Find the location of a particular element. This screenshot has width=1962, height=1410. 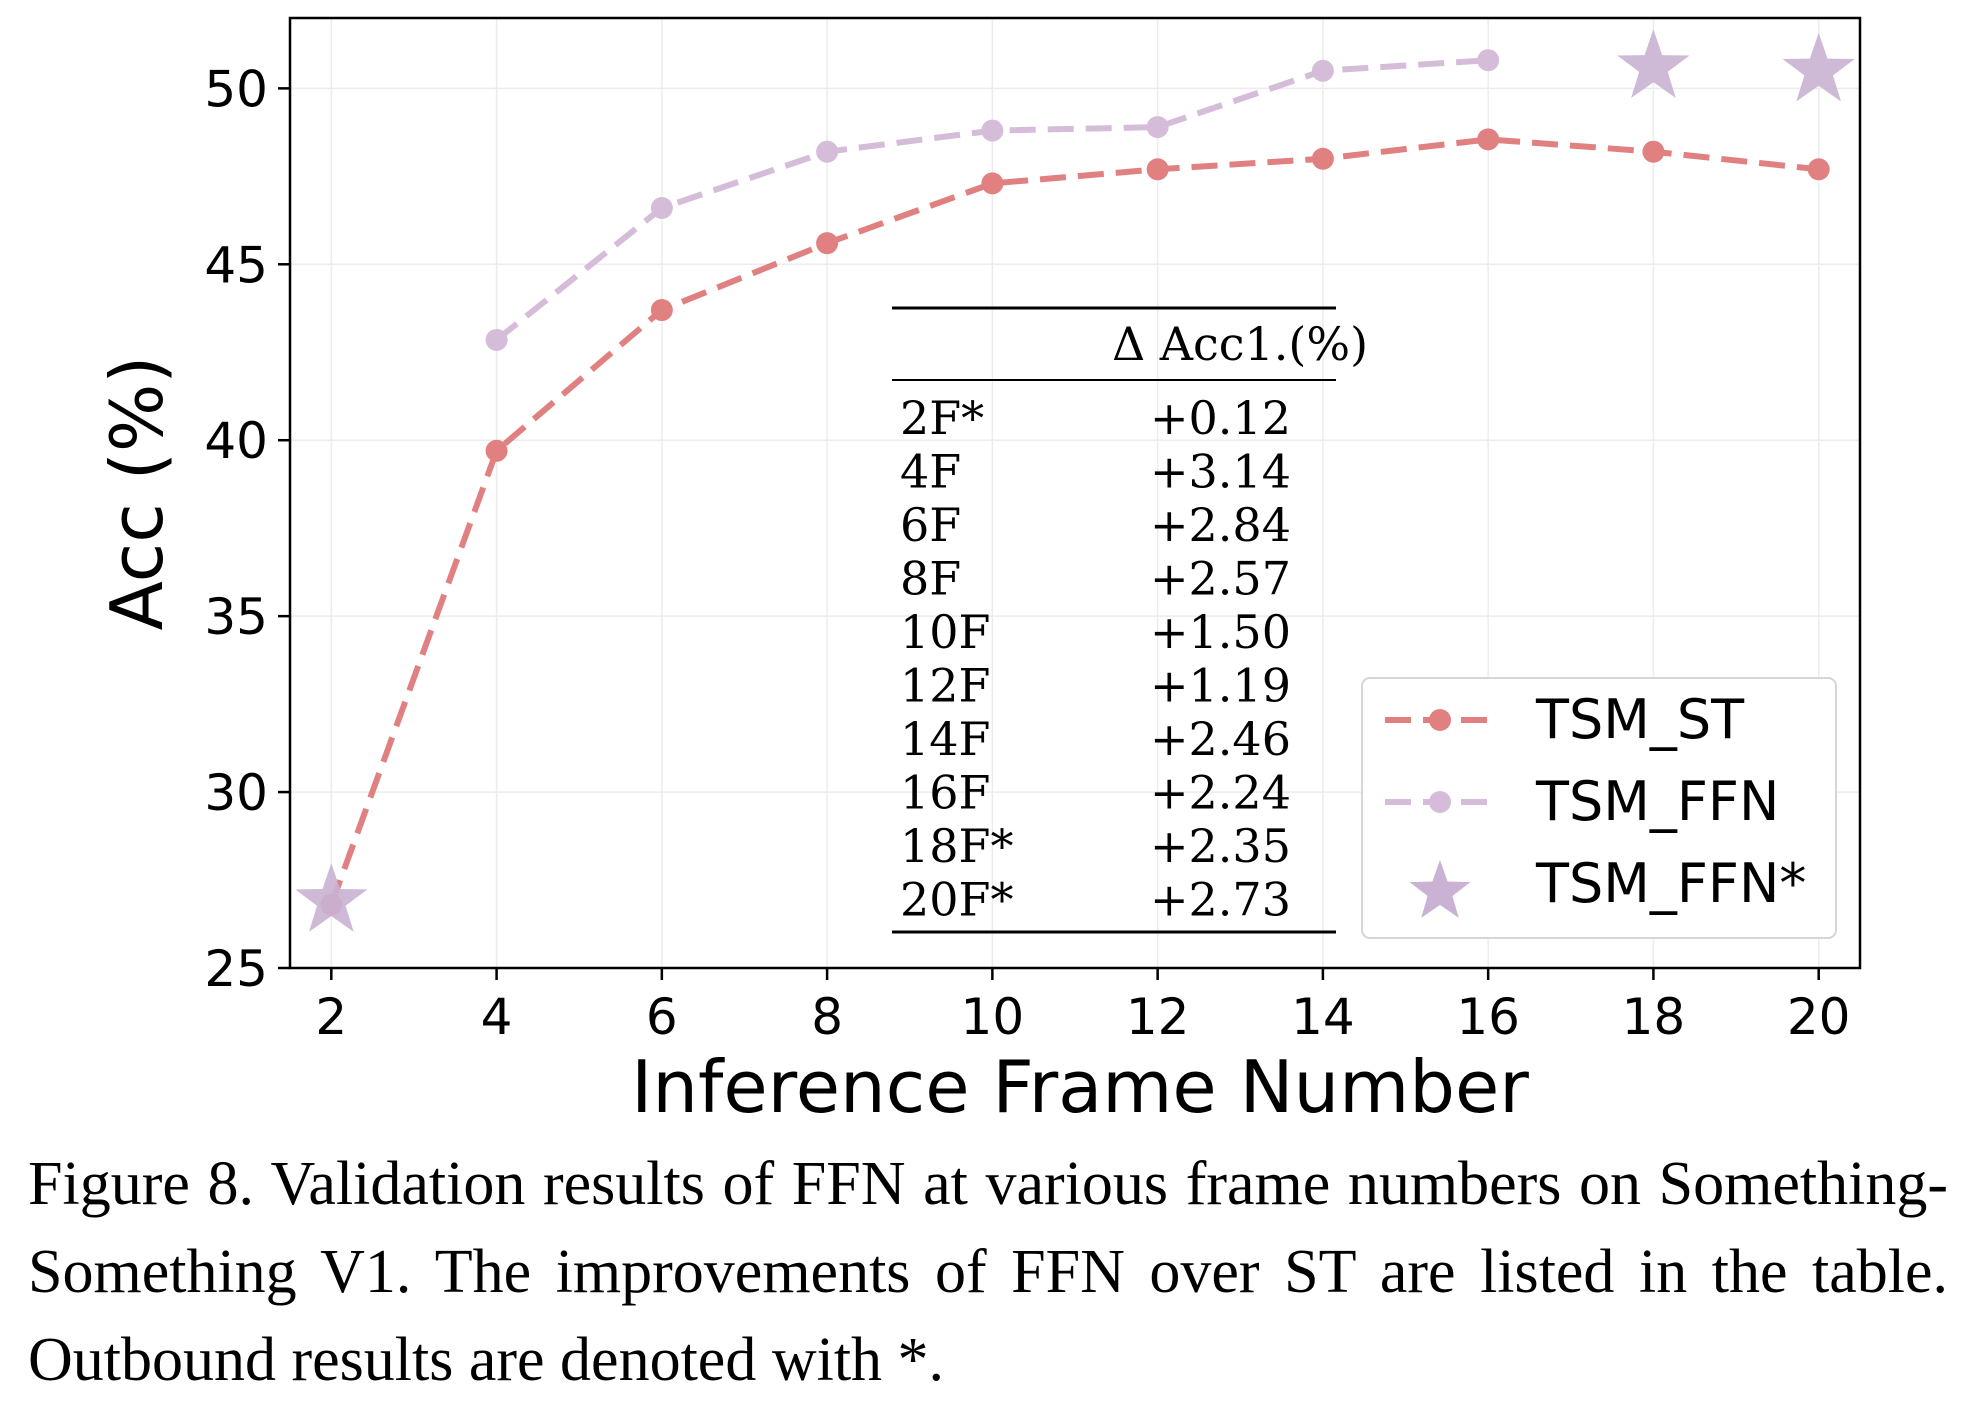

table-row-value: +3.14 is located at coordinates (1220, 472).